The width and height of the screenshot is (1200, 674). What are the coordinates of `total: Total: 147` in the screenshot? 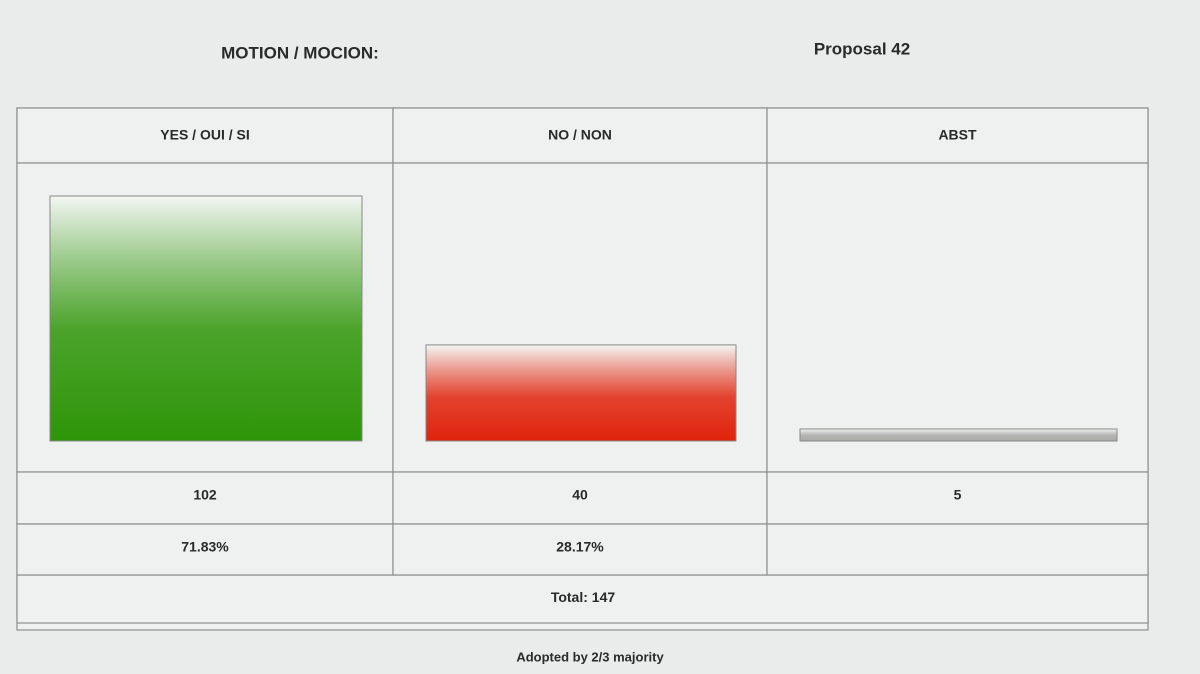 It's located at (583, 597).